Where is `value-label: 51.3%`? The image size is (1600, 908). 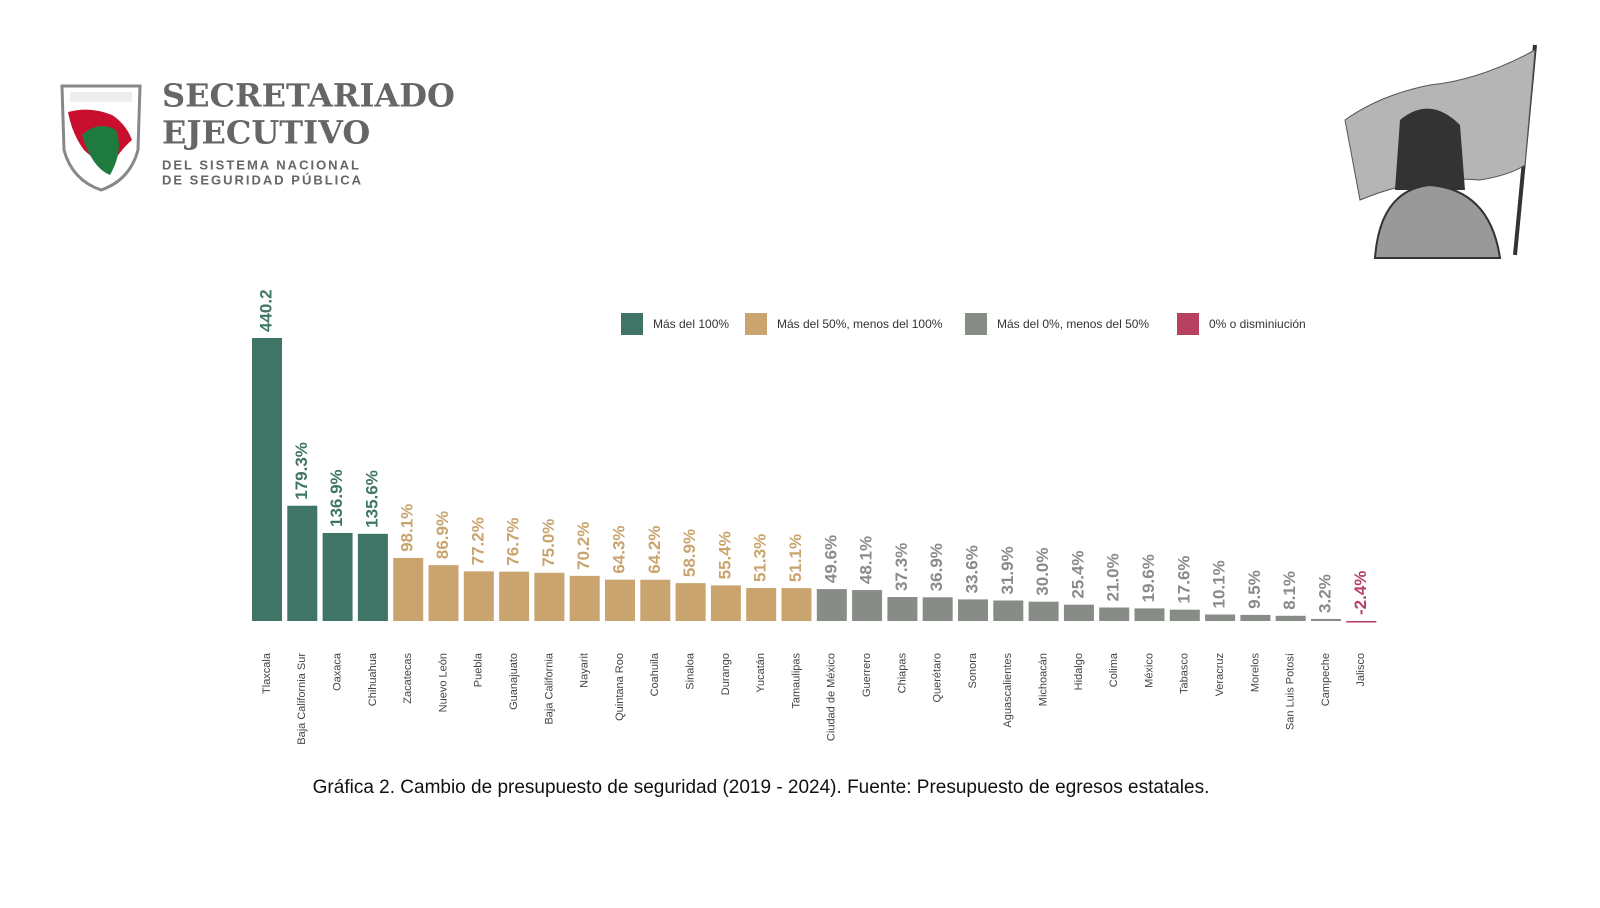
value-label: 51.3% is located at coordinates (760, 558).